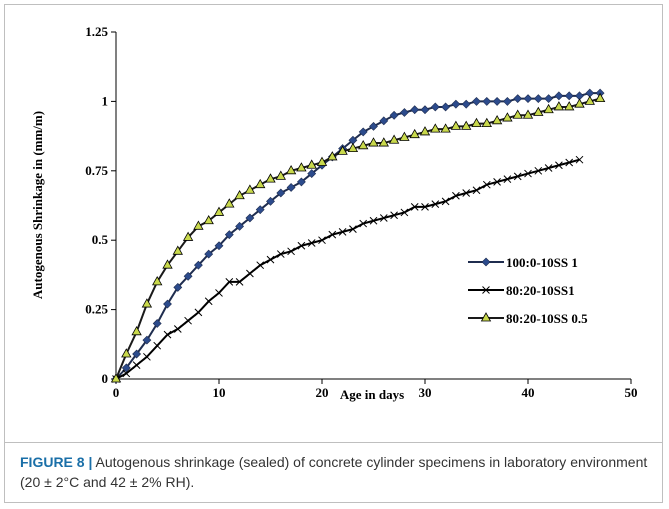 This screenshot has height=509, width=669. What do you see at coordinates (116, 392) in the screenshot?
I see `x-tick-label: 0` at bounding box center [116, 392].